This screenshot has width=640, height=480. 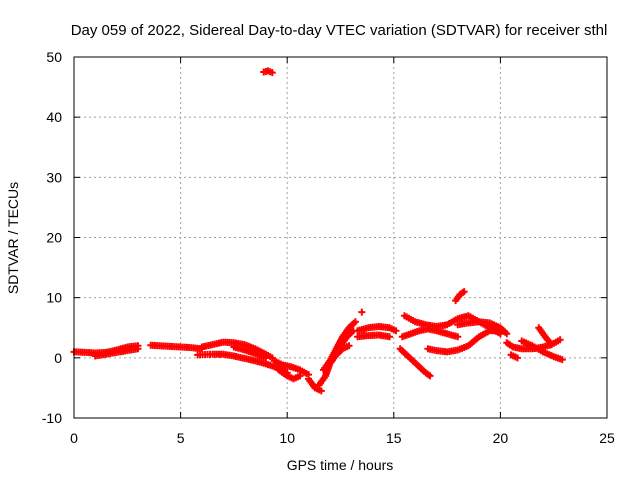 I want to click on x-tick-label: 25, so click(x=607, y=438).